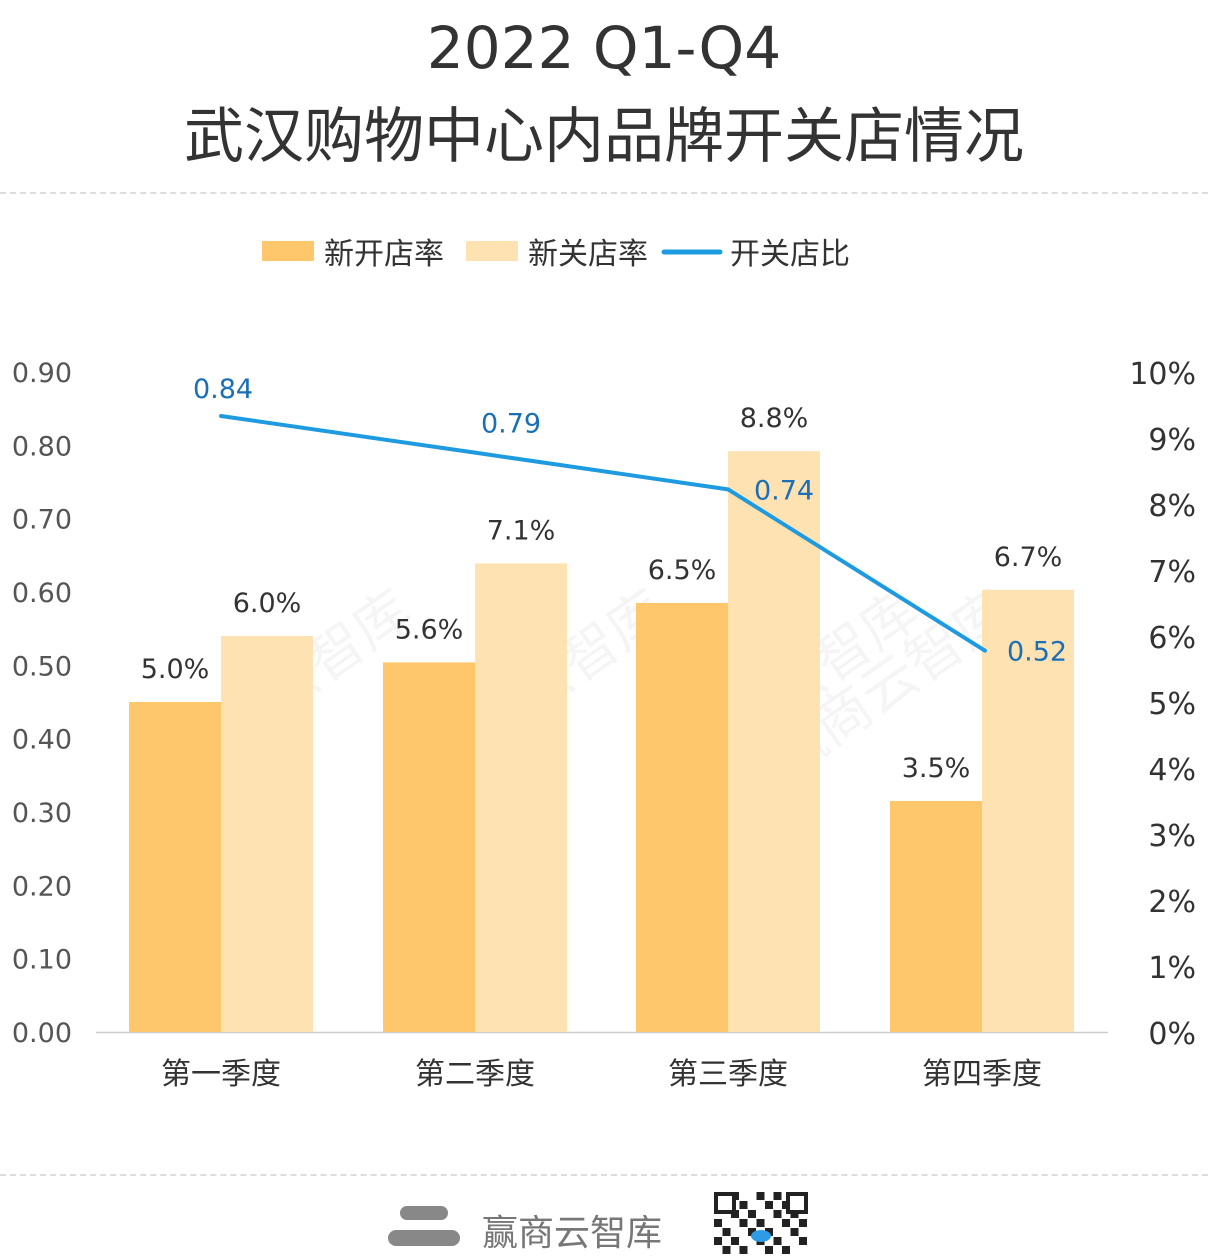  I want to click on right-tick-label: 0%, so click(1172, 1034).